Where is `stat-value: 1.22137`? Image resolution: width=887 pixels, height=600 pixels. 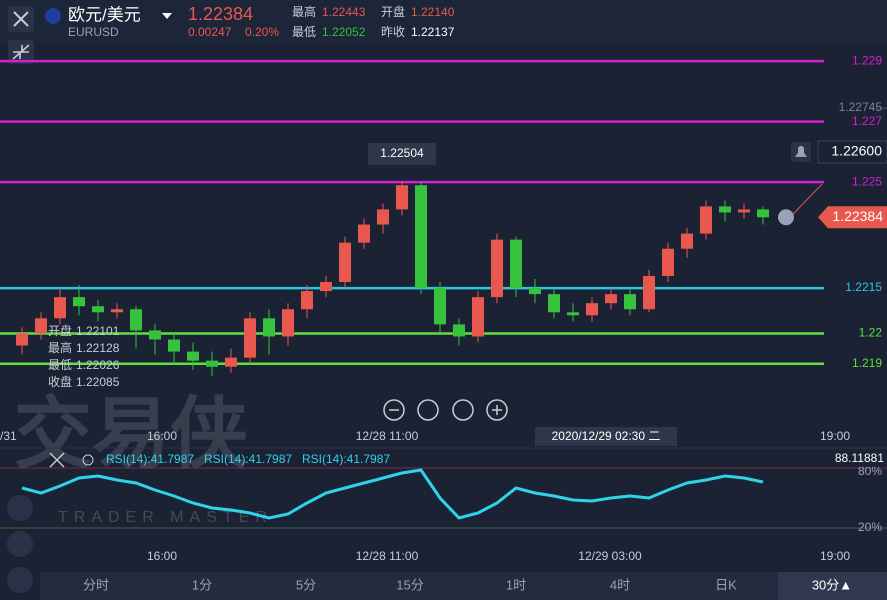
stat-value: 1.22137 is located at coordinates (433, 32).